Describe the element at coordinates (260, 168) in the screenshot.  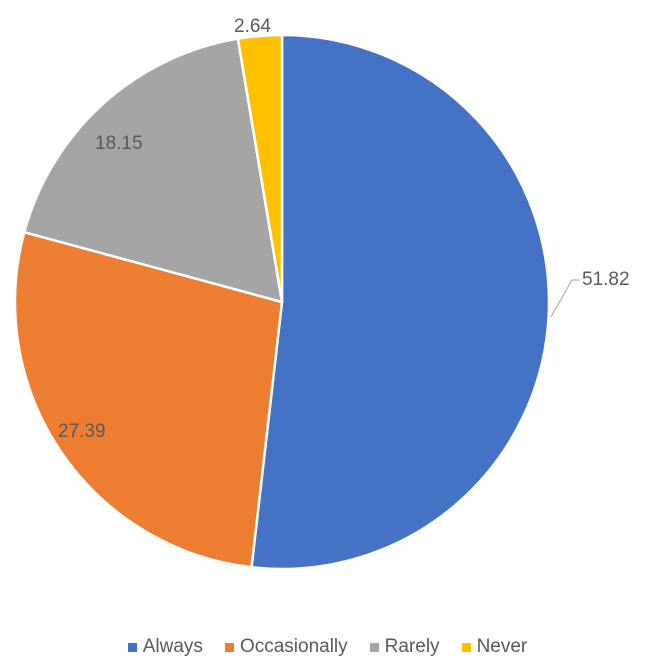
I see `pie-slice-never` at that location.